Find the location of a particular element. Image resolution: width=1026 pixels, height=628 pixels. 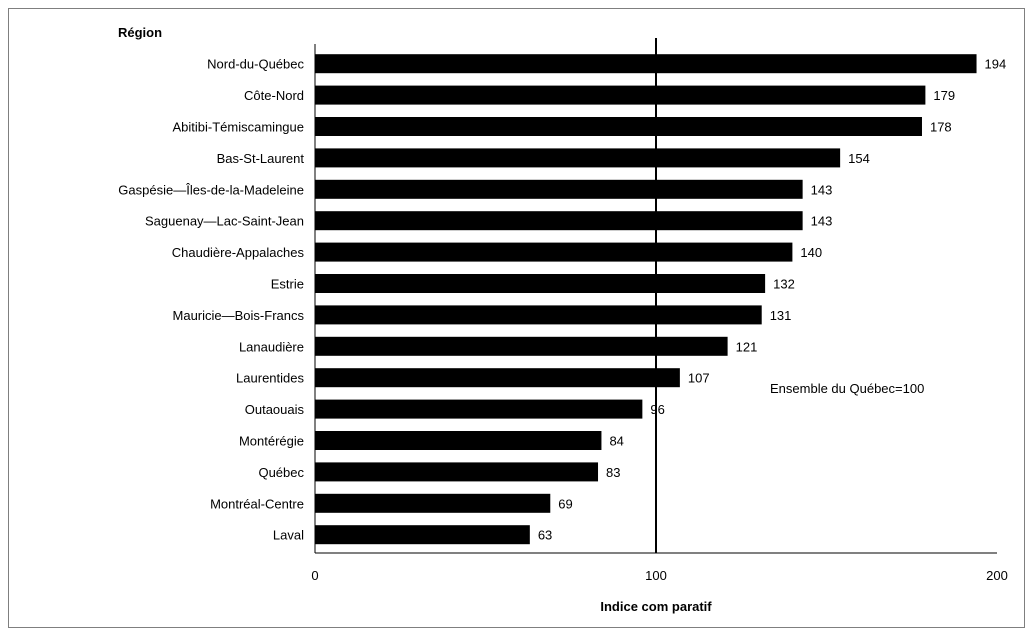

category-label: Mauricie—Bois-Francs is located at coordinates (239, 315).